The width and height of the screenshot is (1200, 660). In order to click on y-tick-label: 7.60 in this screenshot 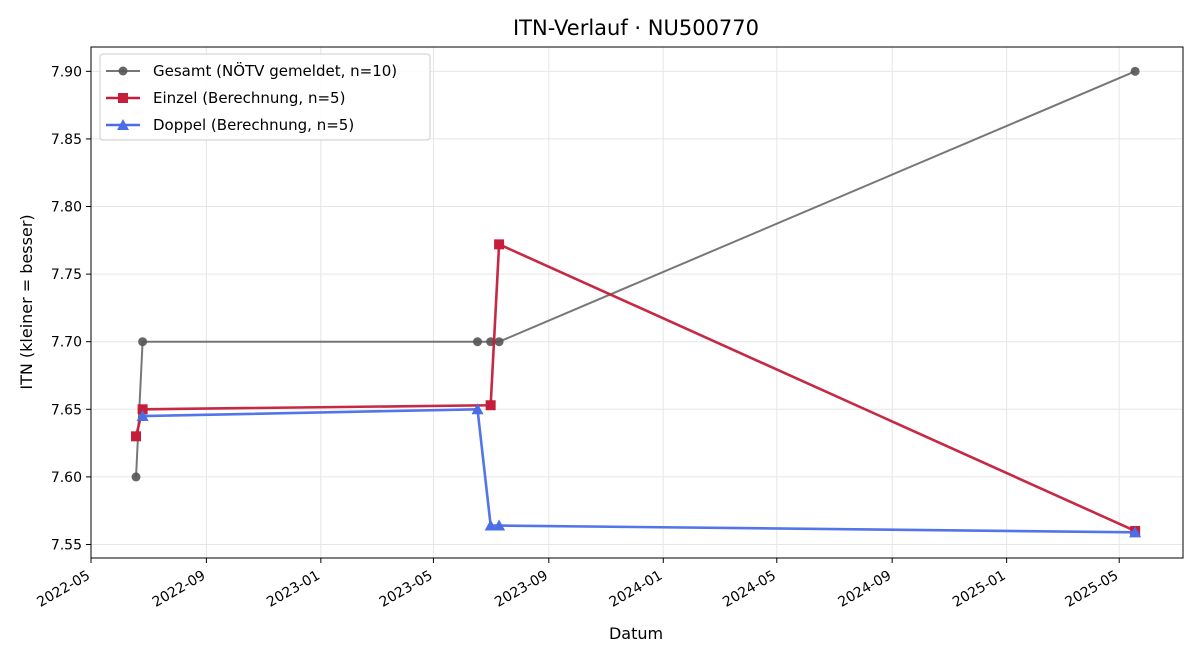, I will do `click(66, 478)`.